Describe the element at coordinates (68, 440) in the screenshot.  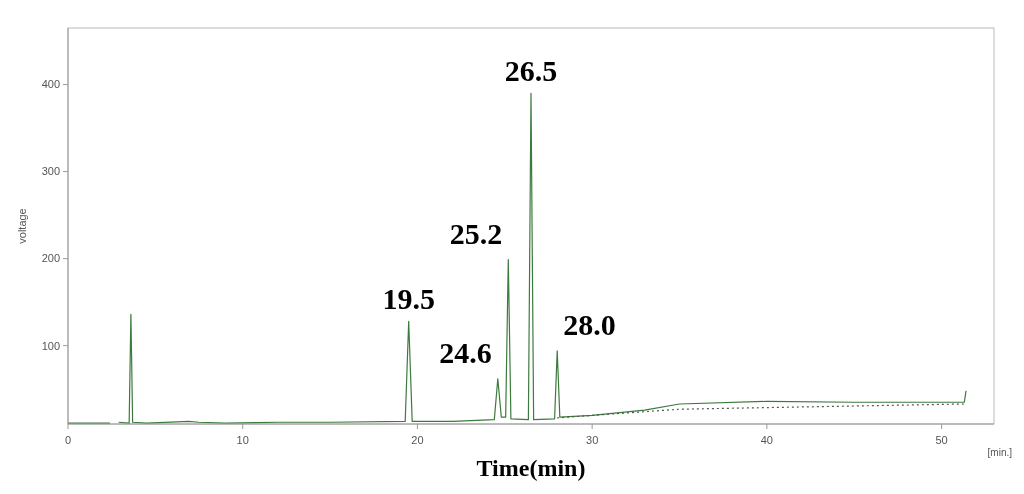
I see `x-tick-label: 0` at that location.